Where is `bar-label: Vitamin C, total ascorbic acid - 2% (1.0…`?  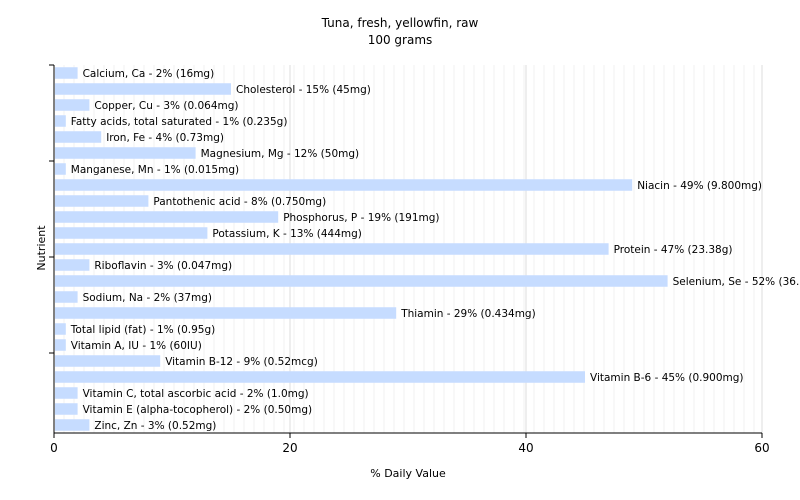 bar-label: Vitamin C, total ascorbic acid - 2% (1.0… is located at coordinates (196, 394).